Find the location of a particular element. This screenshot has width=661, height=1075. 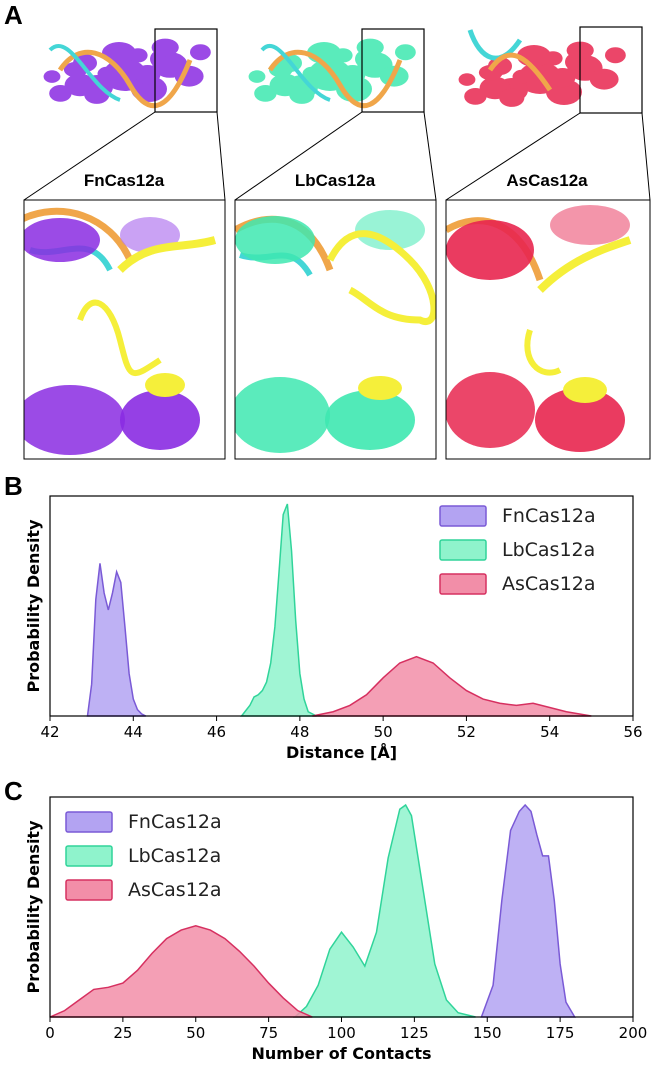

x-tick-label: 52 is located at coordinates (466, 732).